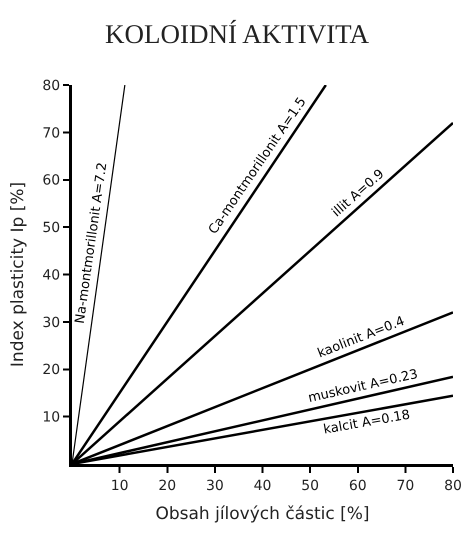 The image size is (474, 534). I want to click on x-tick-label: 40, so click(263, 486).